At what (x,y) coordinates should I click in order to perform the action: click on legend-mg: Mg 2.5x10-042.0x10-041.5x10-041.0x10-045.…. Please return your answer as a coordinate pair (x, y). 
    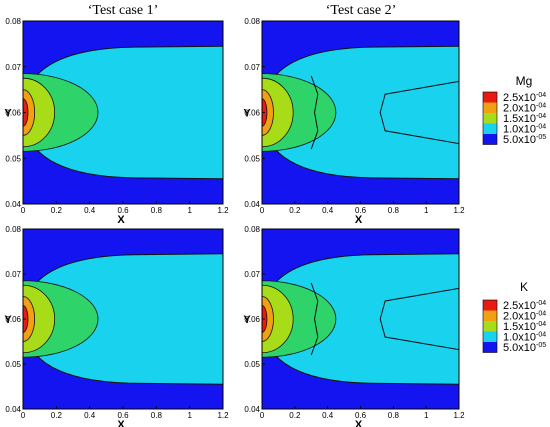
    Looking at the image, I should click on (514, 110).